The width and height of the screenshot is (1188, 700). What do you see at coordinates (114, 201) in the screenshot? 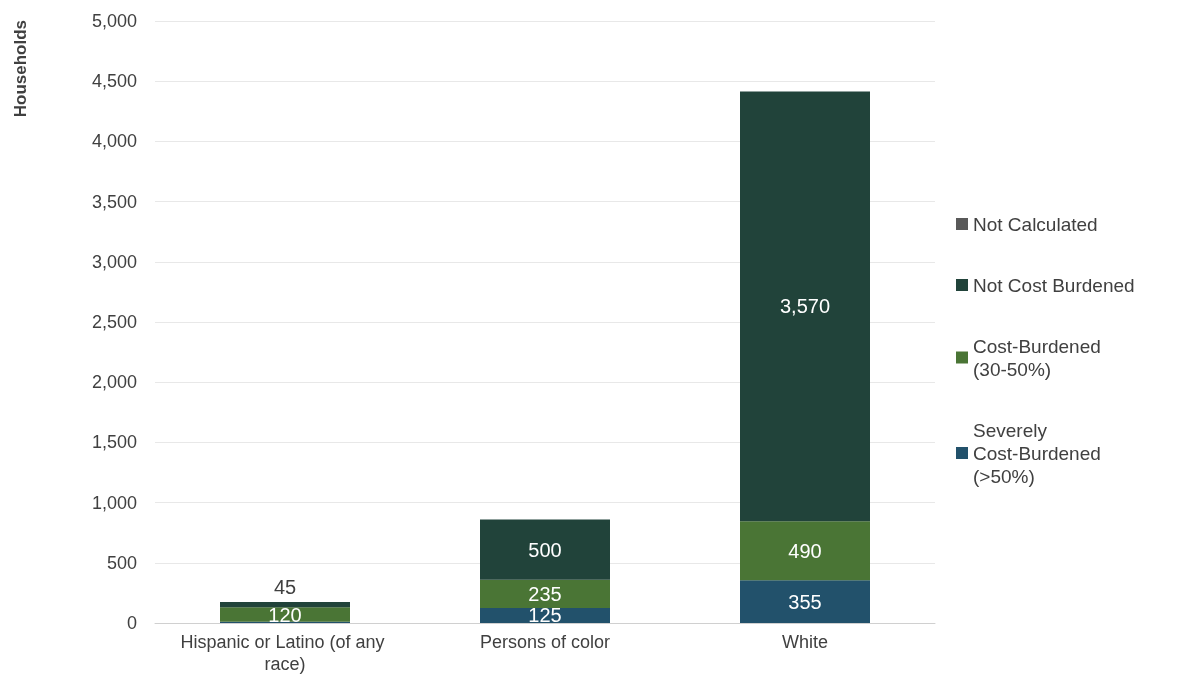
I see `y-tick-label: 3,500` at bounding box center [114, 201].